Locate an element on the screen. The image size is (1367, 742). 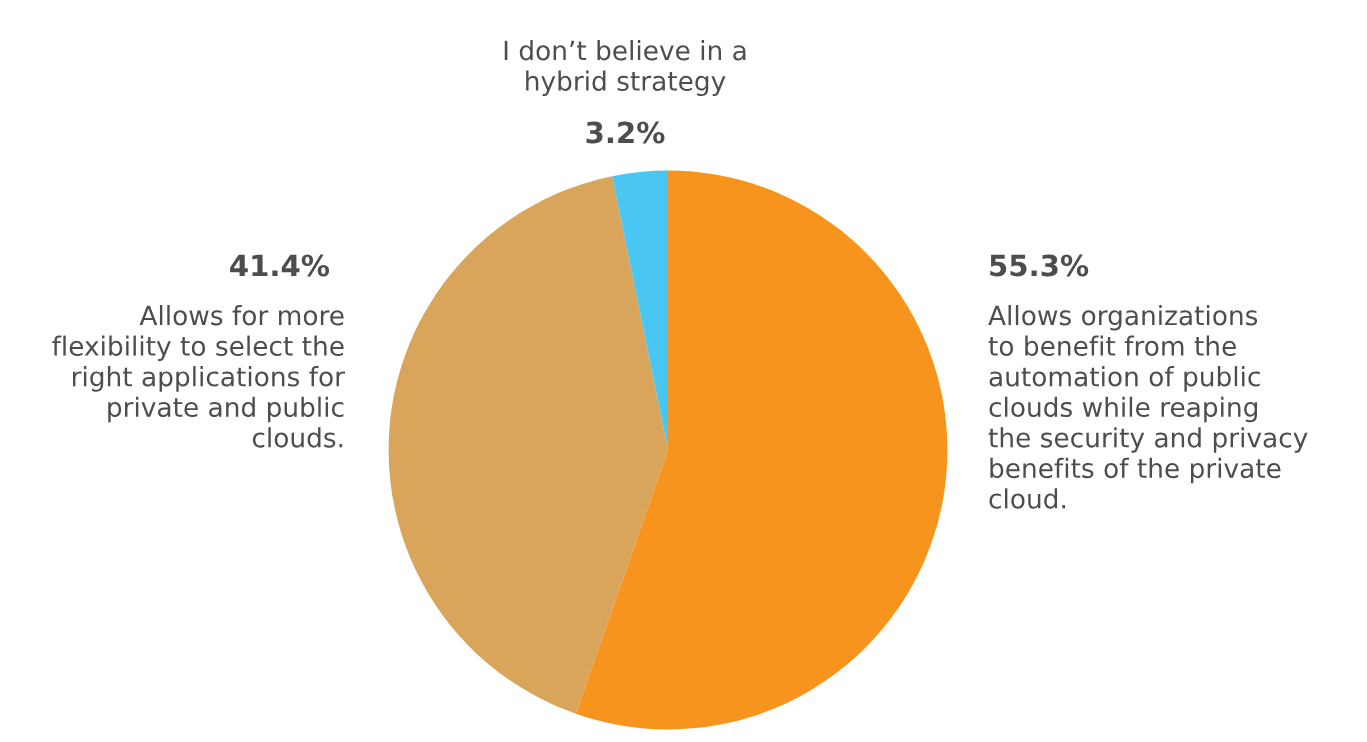
data-label: 55.3% is located at coordinates (1039, 265).